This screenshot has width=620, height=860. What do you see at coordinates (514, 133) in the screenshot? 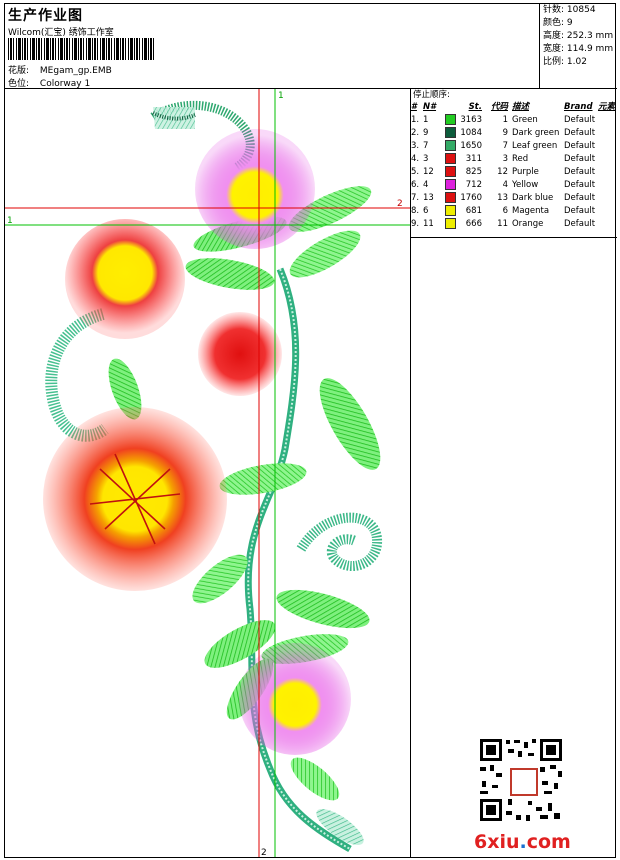
I see `table-row: 2. 9 1084 9 Dark green Default` at bounding box center [514, 133].